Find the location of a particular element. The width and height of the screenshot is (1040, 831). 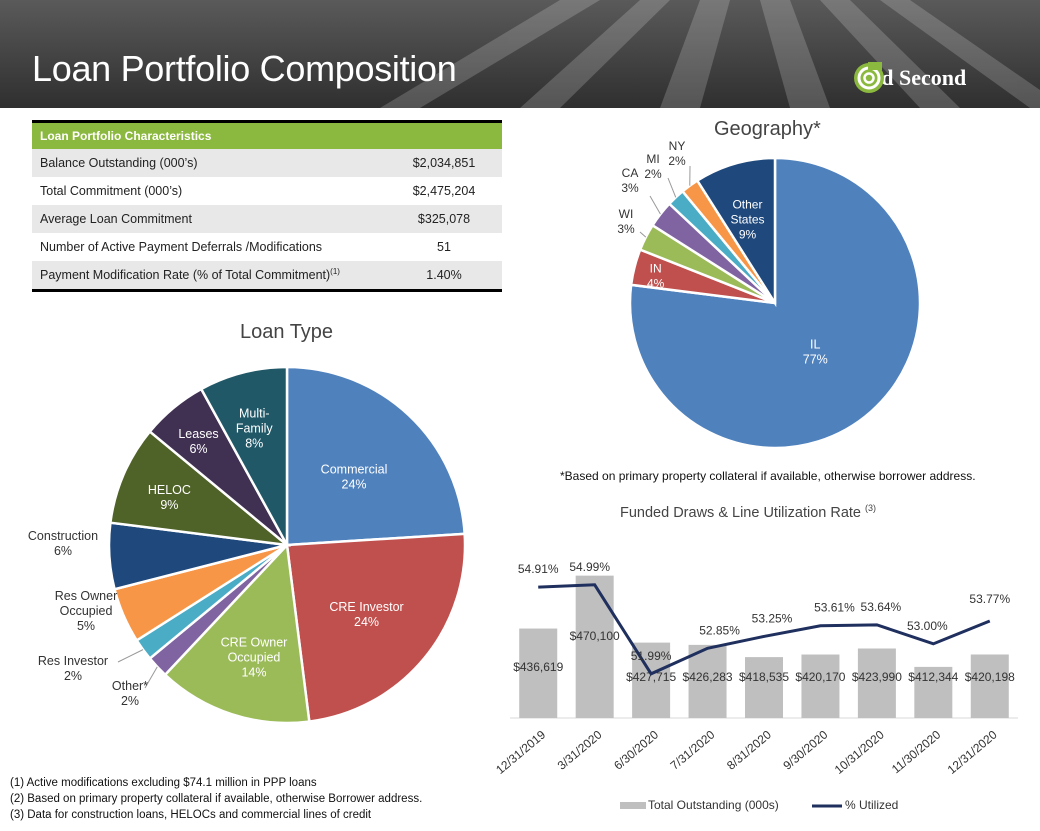

slice-commercial is located at coordinates (375, 456).